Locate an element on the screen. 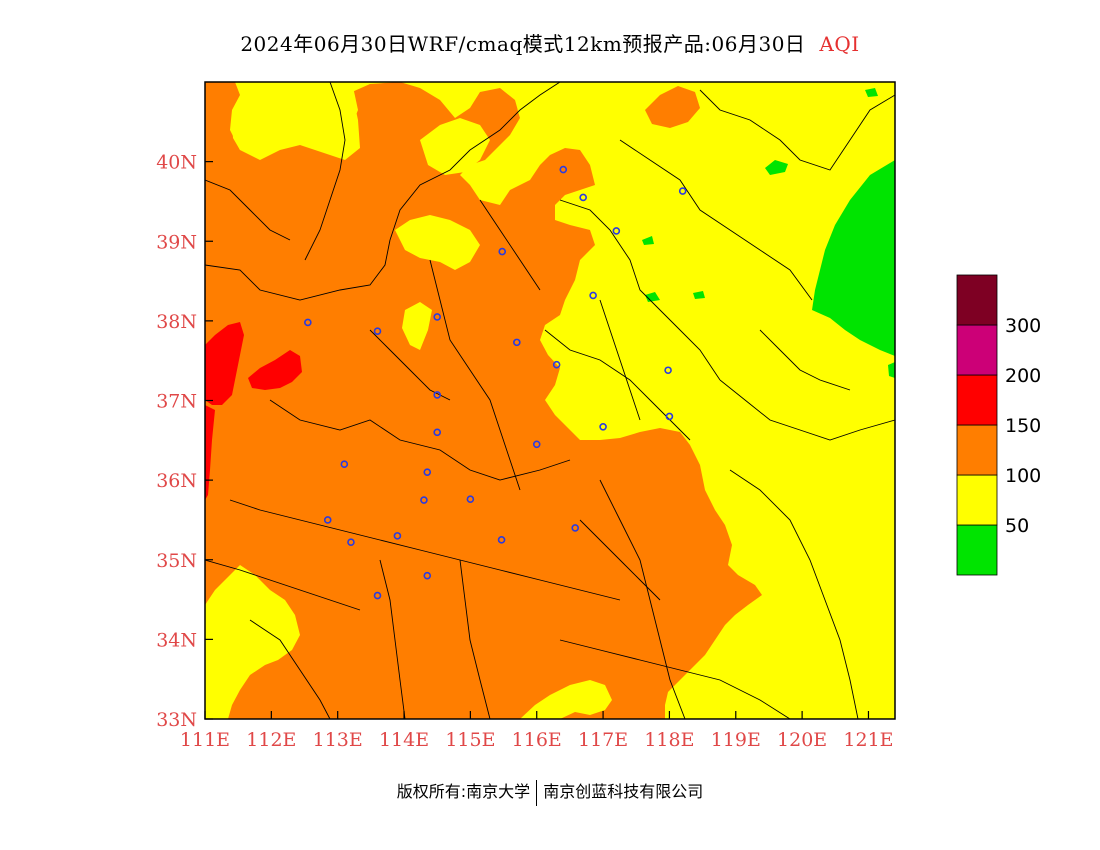 The image size is (1100, 850). aqi-zone-yellow-sw is located at coordinates (252, 642).